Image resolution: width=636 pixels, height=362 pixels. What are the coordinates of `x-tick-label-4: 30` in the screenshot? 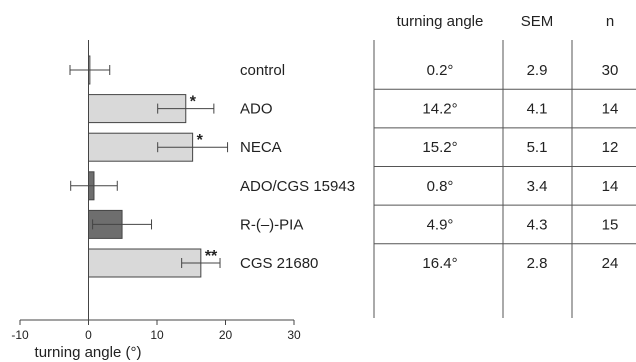 It's located at (294, 335).